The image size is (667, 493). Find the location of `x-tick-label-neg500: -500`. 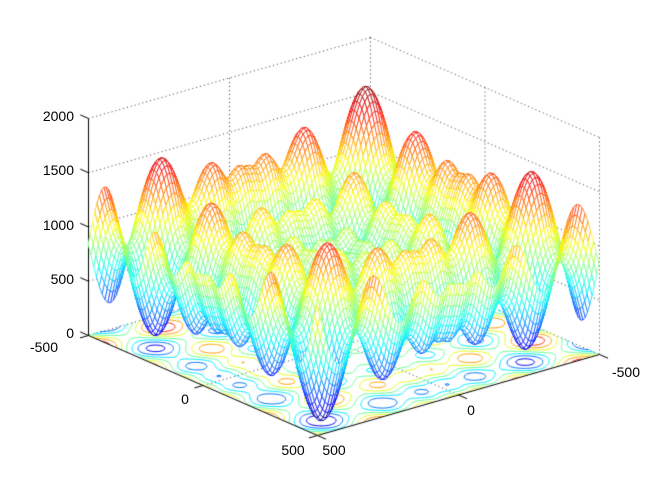

x-tick-label-neg500: -500 is located at coordinates (43, 347).